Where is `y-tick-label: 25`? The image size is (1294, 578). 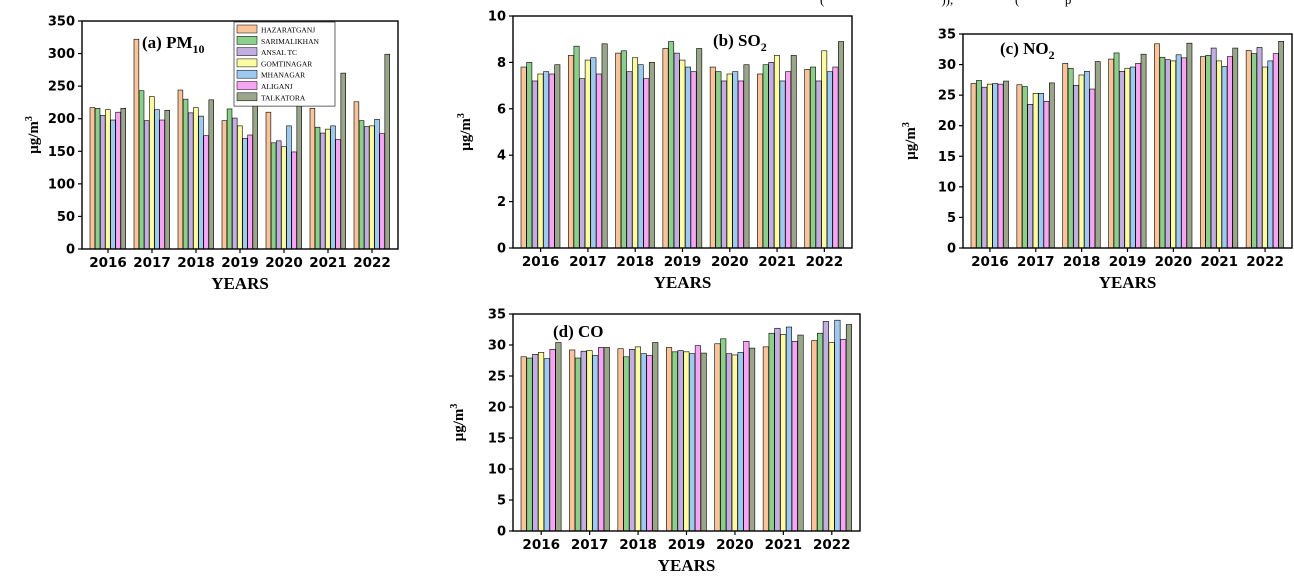 y-tick-label: 25 is located at coordinates (947, 96).